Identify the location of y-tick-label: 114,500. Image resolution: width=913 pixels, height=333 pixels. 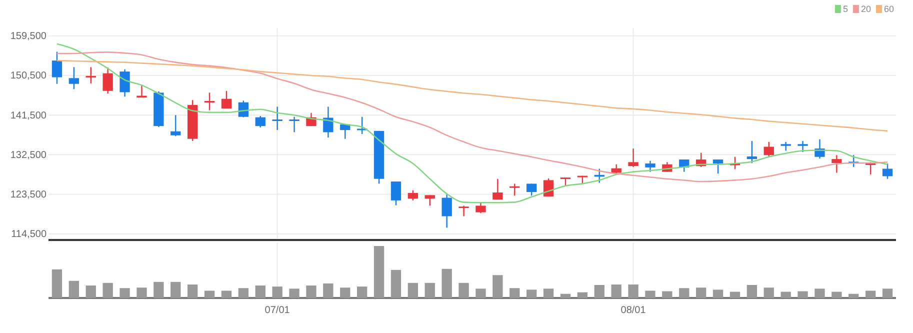
(29, 234).